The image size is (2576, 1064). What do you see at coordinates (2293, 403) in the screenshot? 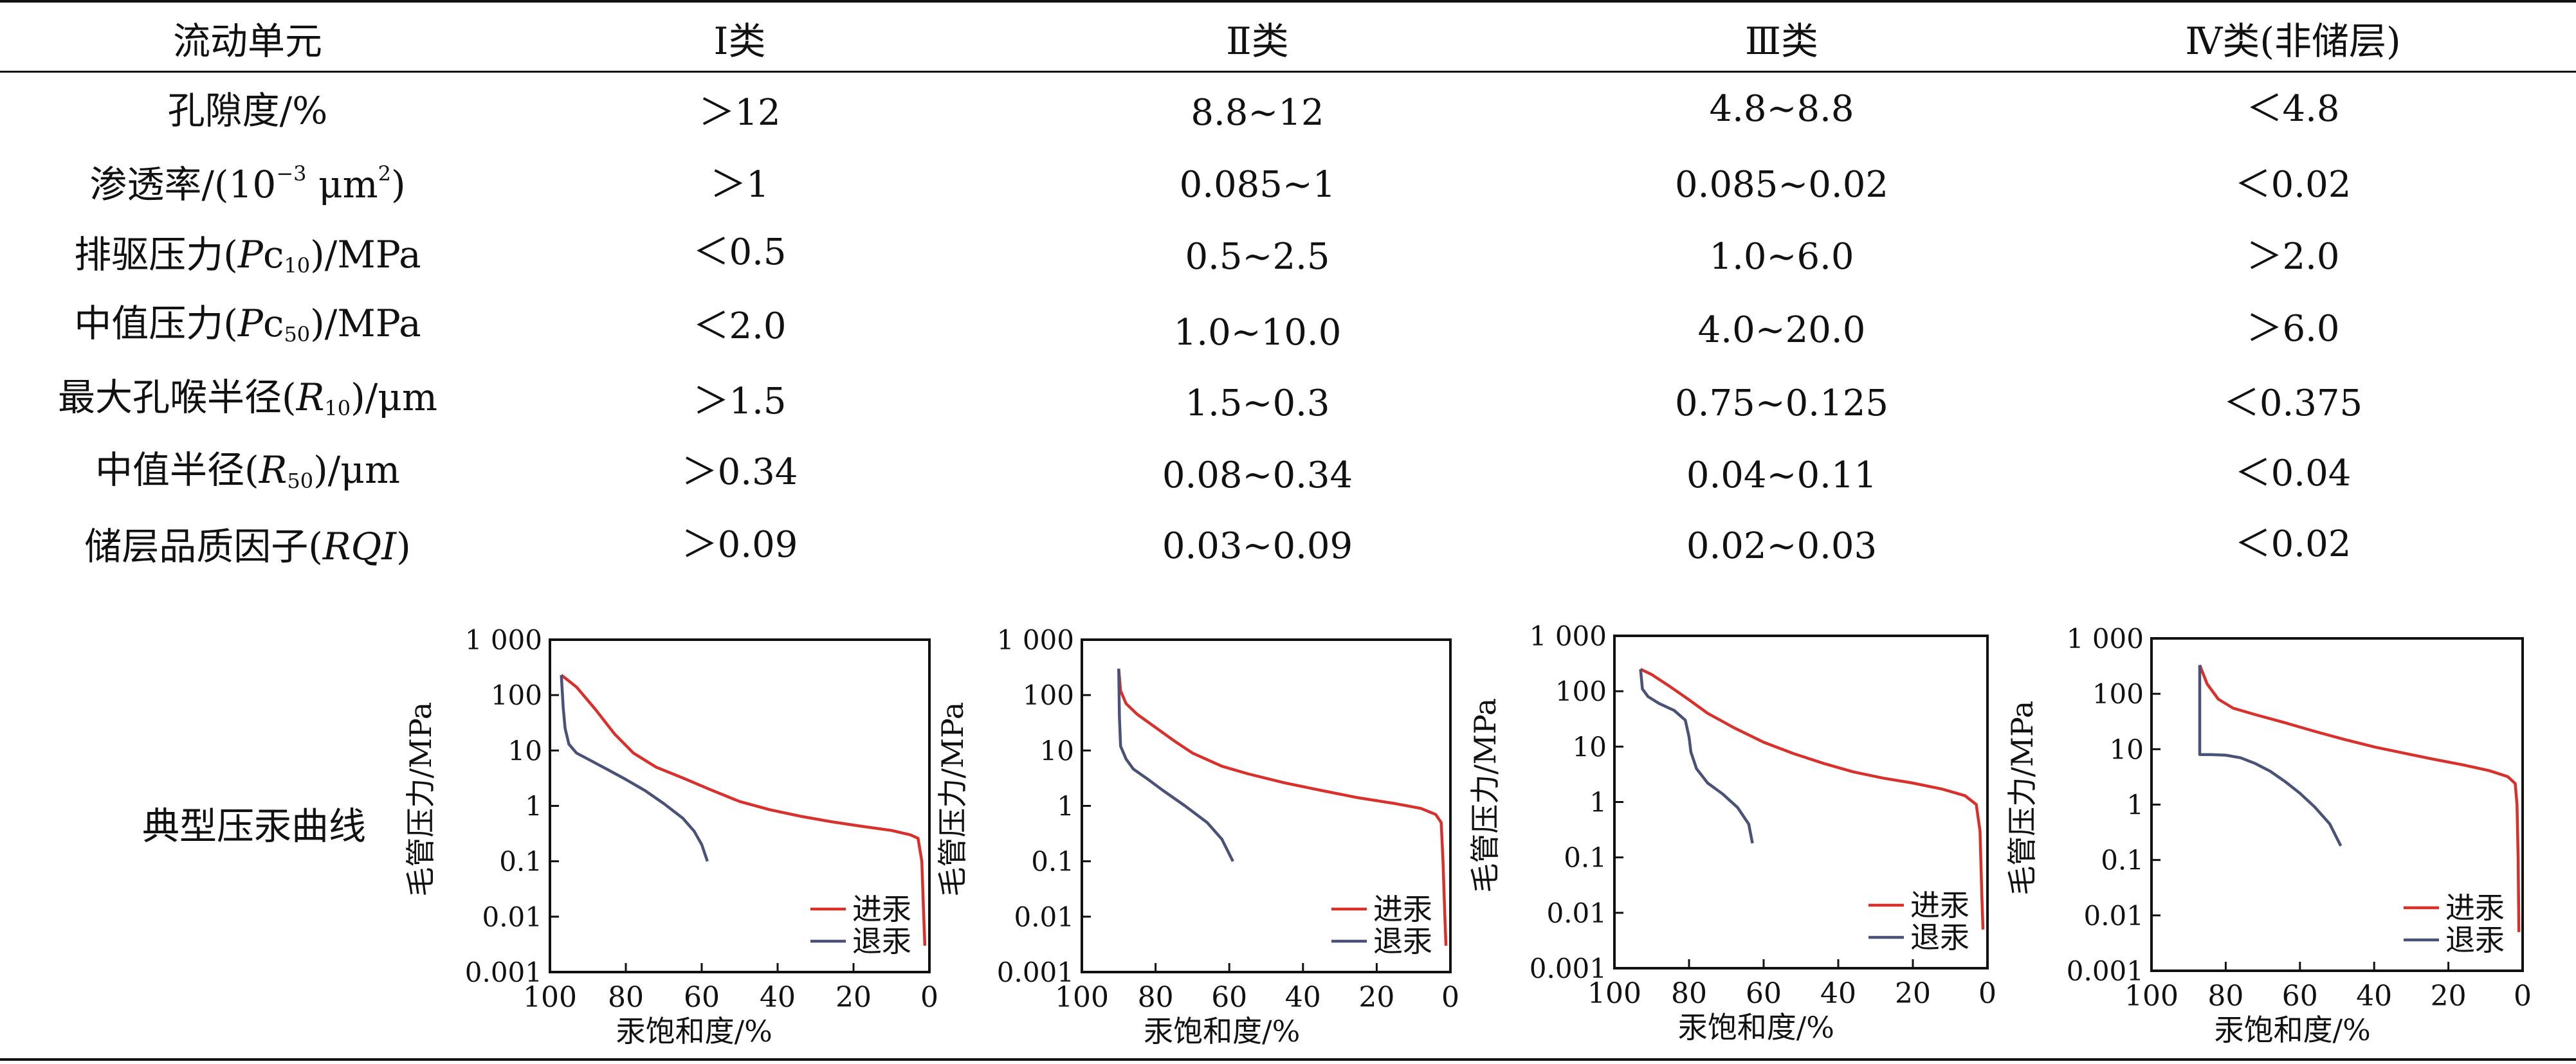
I see `table-cell: ＜0.375` at bounding box center [2293, 403].